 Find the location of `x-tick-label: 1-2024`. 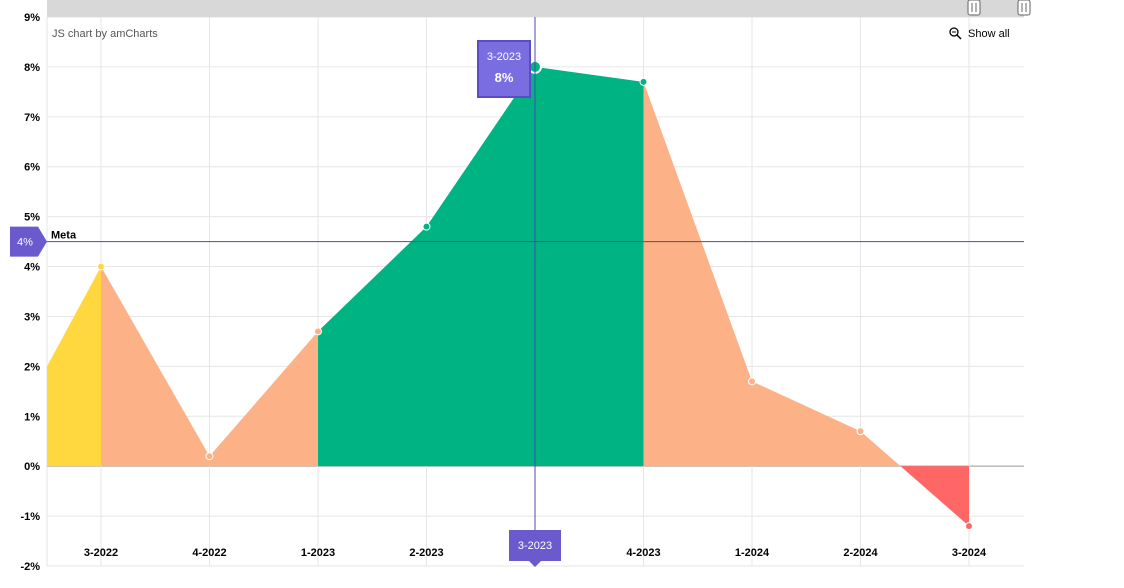

x-tick-label: 1-2024 is located at coordinates (752, 553).